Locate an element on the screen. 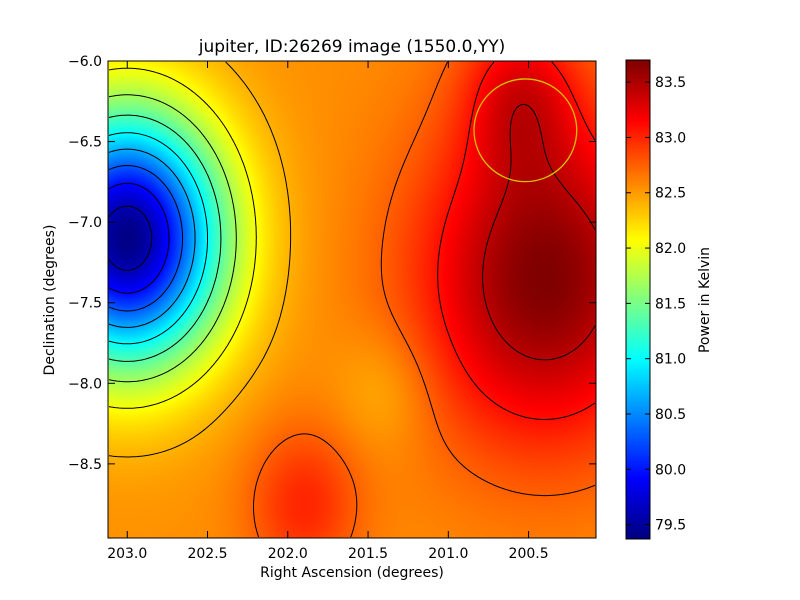  colorbar-gradient is located at coordinates (638, 299).